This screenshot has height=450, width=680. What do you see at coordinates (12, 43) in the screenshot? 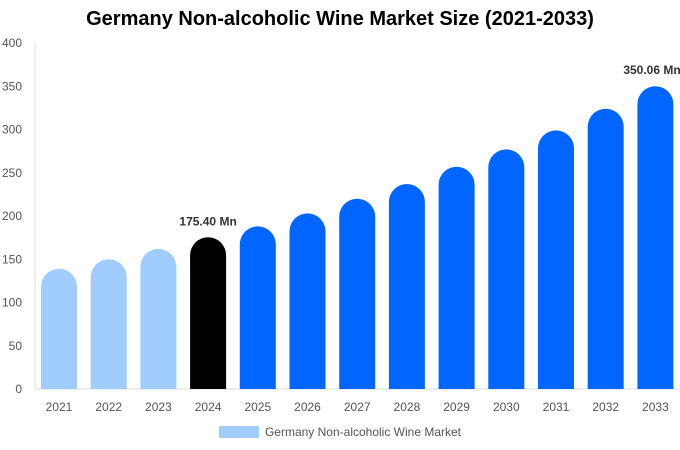
I see `y-tick-label: 400` at bounding box center [12, 43].